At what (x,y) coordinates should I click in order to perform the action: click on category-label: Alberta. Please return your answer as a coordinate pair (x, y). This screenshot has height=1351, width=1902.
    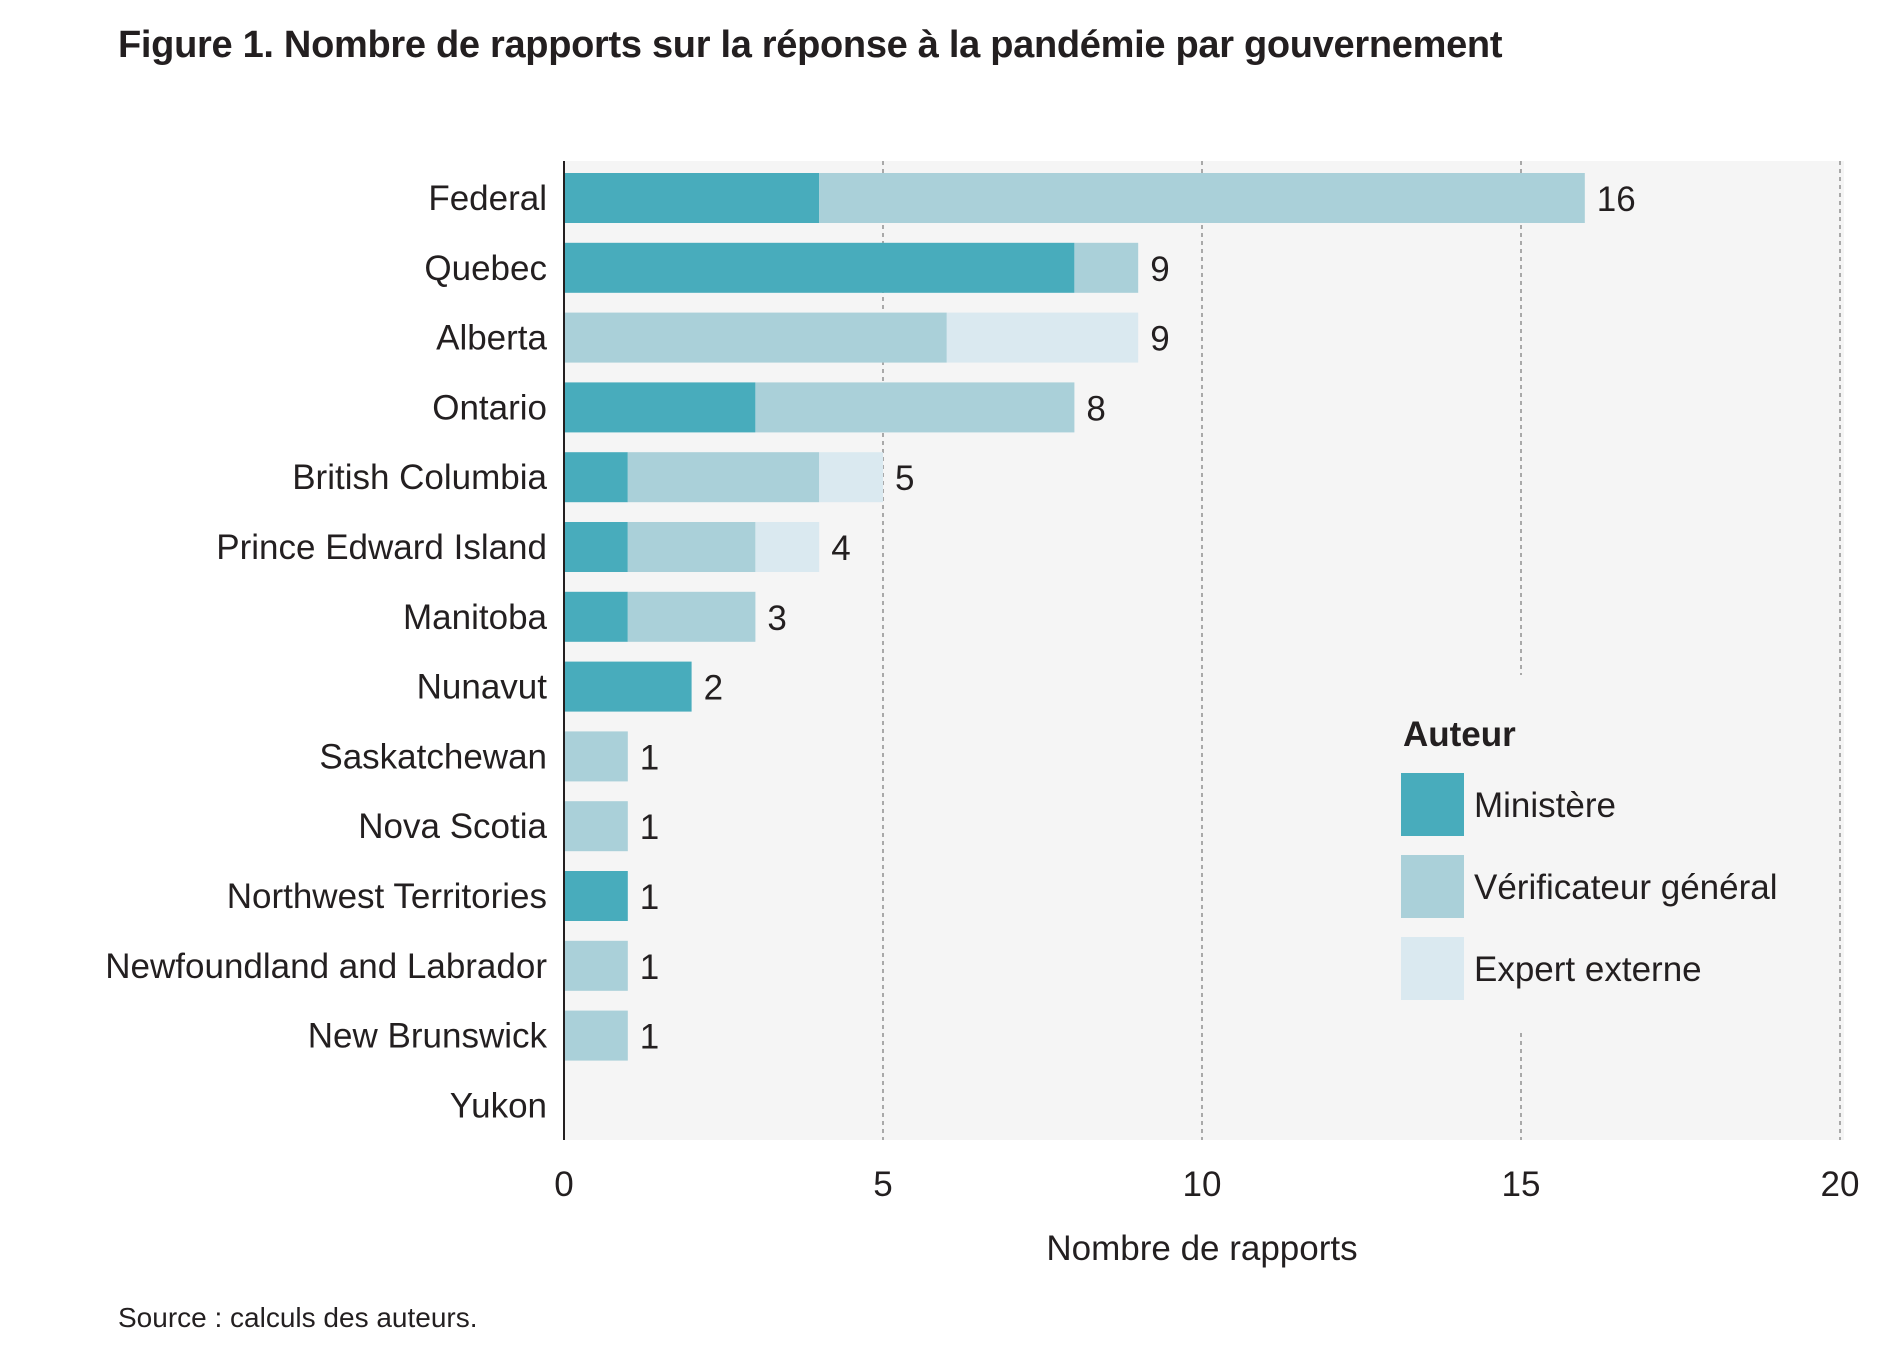
    Looking at the image, I should click on (491, 338).